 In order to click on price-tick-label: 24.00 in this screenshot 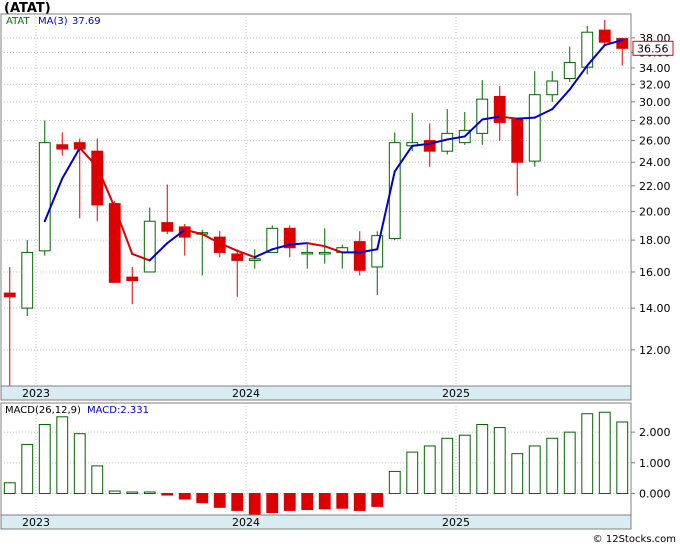, I will do `click(655, 162)`.